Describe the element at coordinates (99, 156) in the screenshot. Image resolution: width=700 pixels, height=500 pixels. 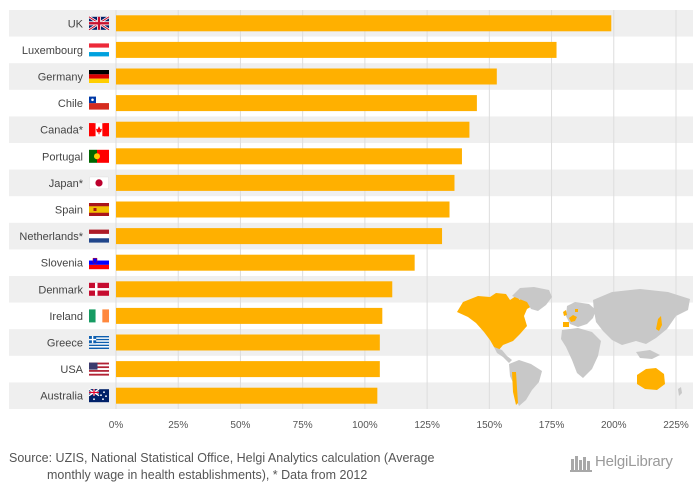
I see `flag-portugal-icon` at that location.